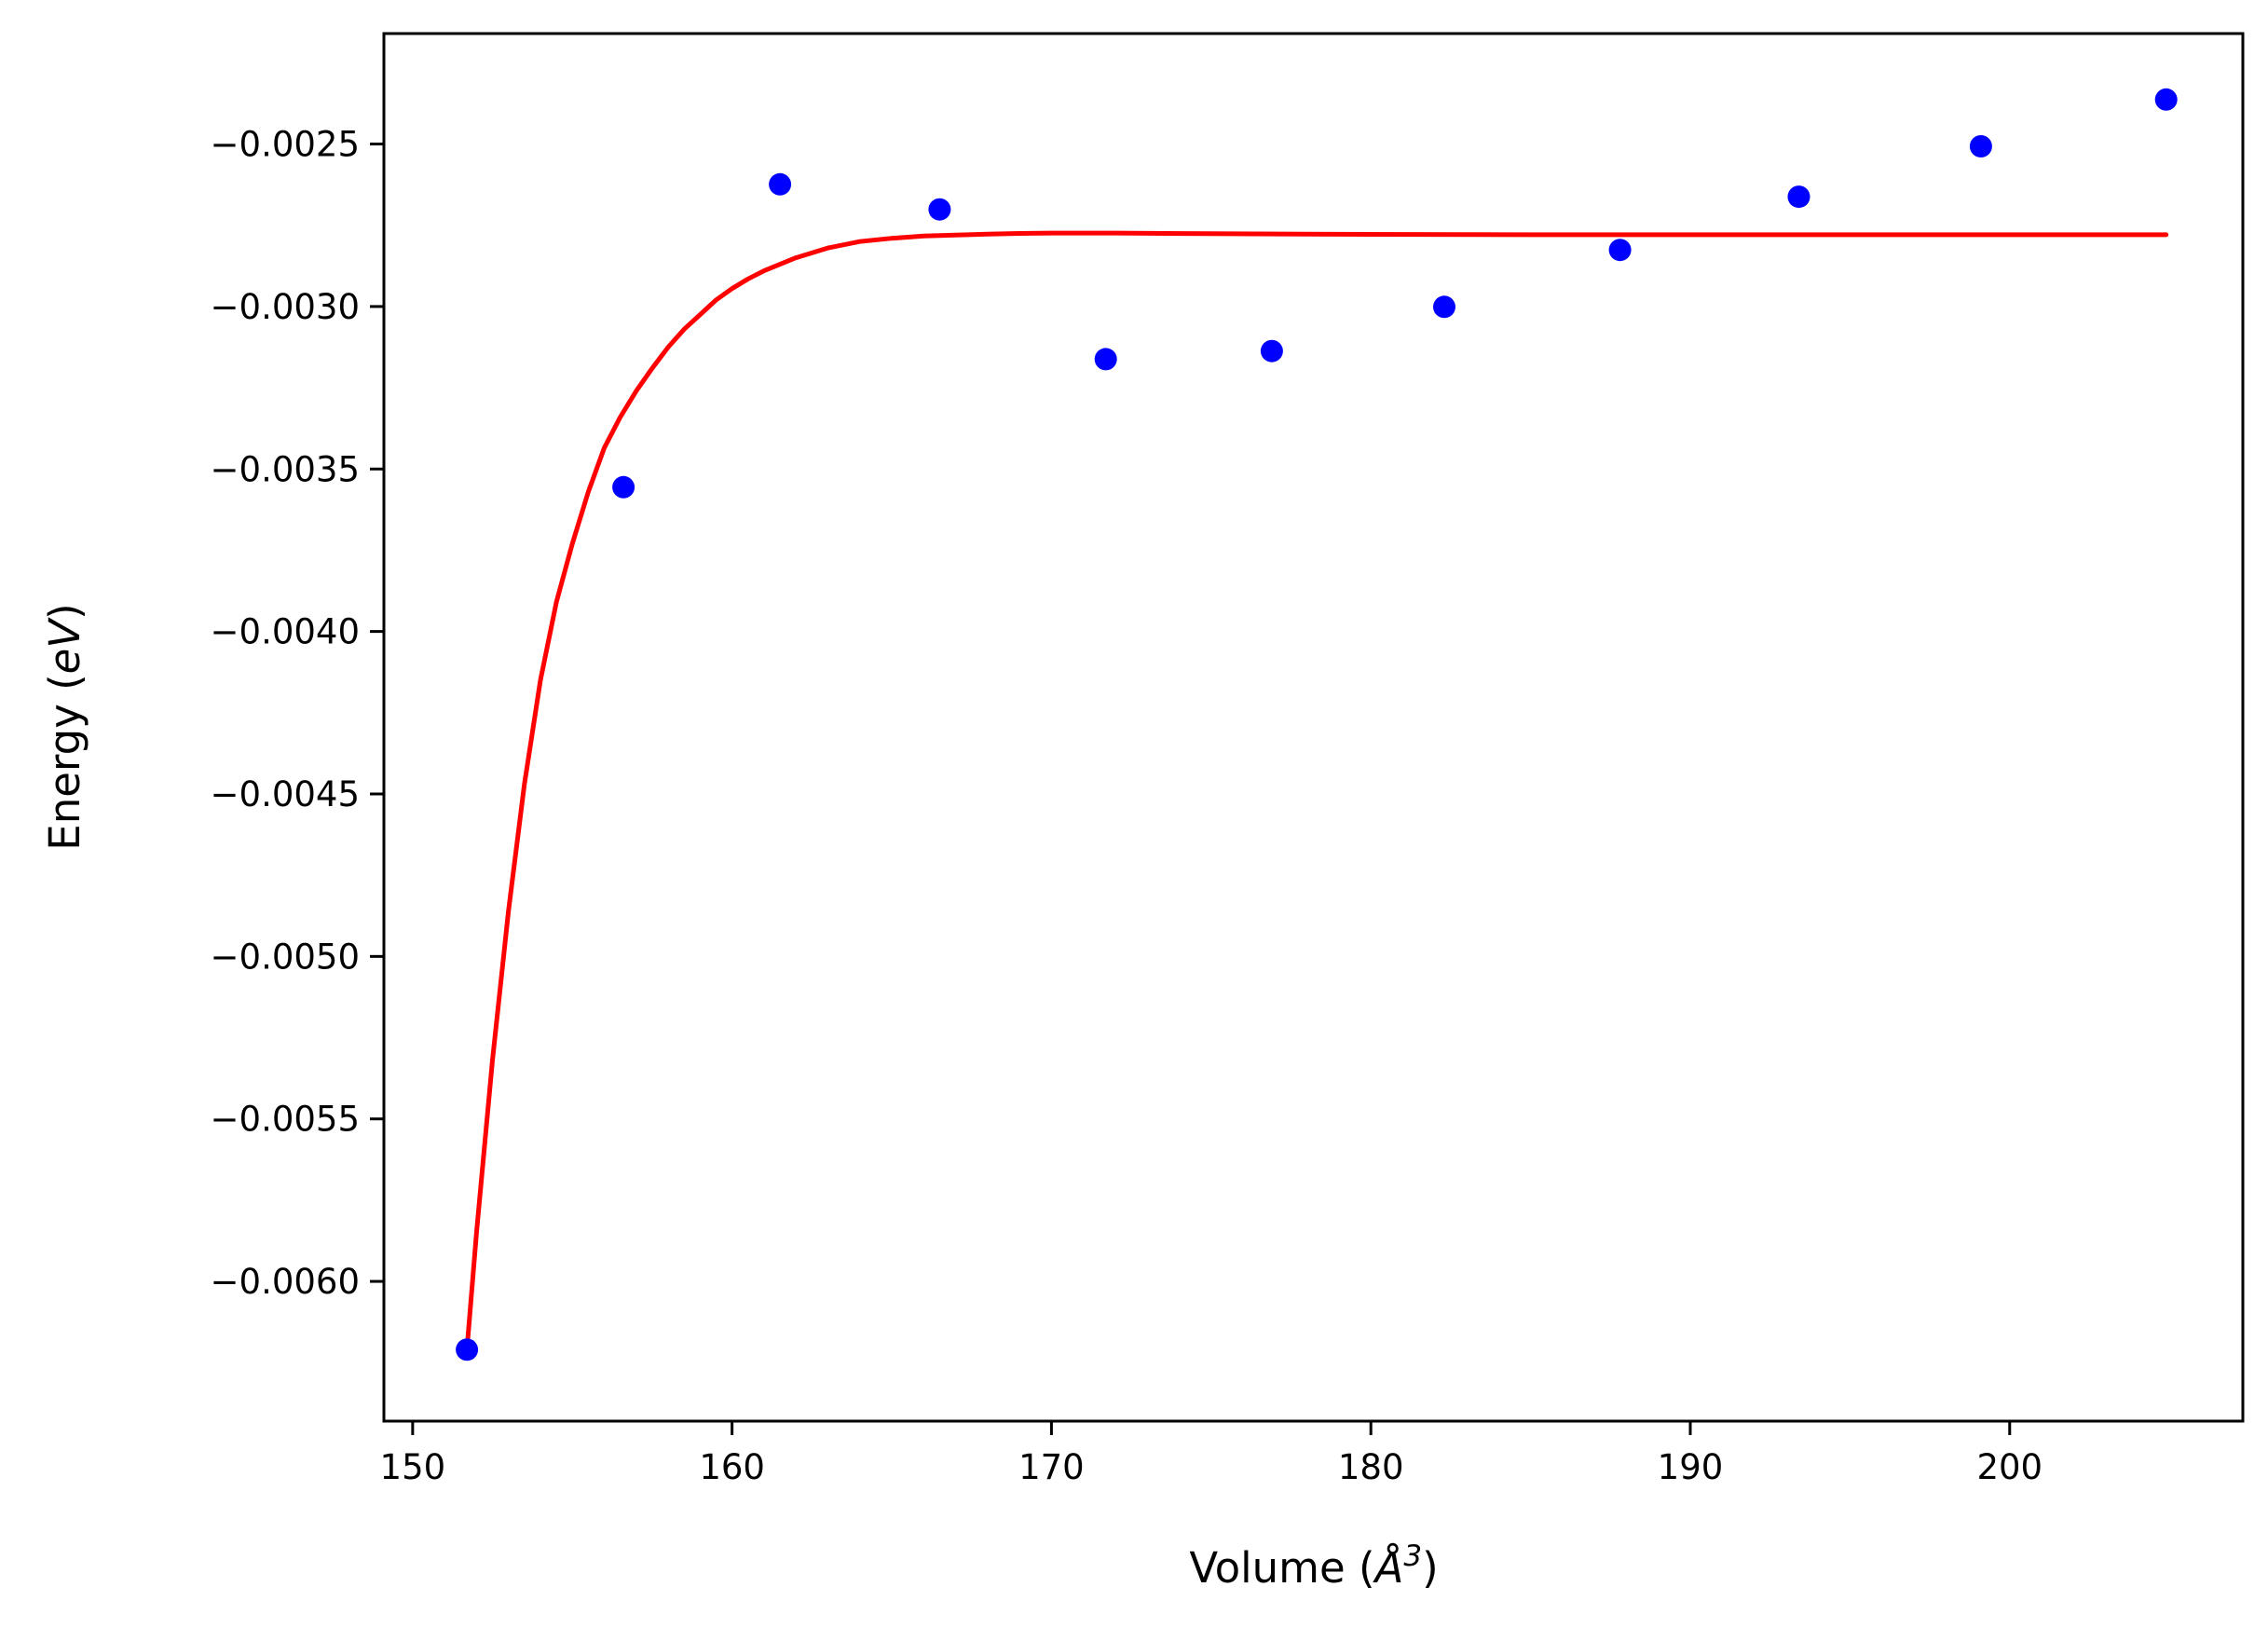 This screenshot has width=2268, height=1628. What do you see at coordinates (285, 957) in the screenshot?
I see `y-tick-label: −0.0050` at bounding box center [285, 957].